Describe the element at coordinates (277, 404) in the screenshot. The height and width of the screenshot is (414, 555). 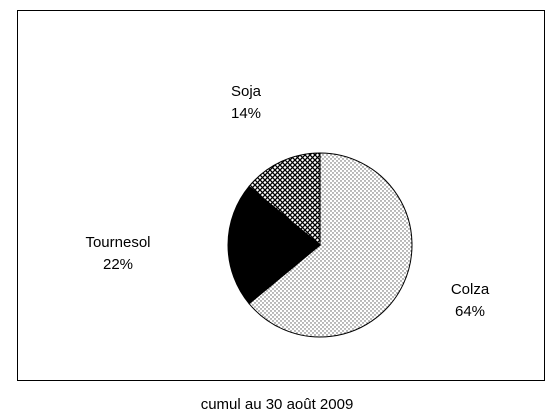
I see `caption: cumul au 30 août 2009` at that location.